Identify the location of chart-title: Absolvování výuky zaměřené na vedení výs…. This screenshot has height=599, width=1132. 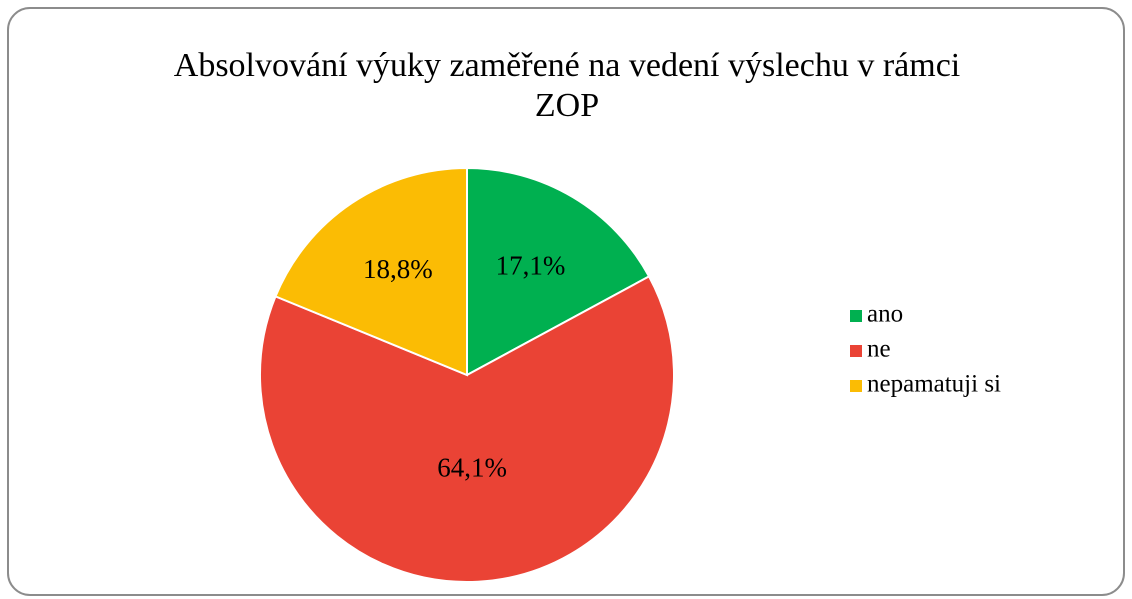
(567, 85).